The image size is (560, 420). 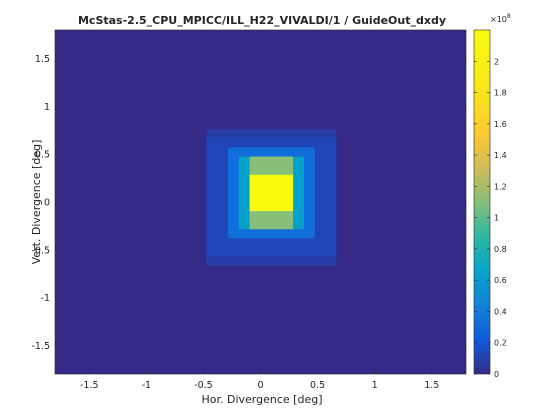 What do you see at coordinates (500, 155) in the screenshot?
I see `colorbar-tick-label: 1.4` at bounding box center [500, 155].